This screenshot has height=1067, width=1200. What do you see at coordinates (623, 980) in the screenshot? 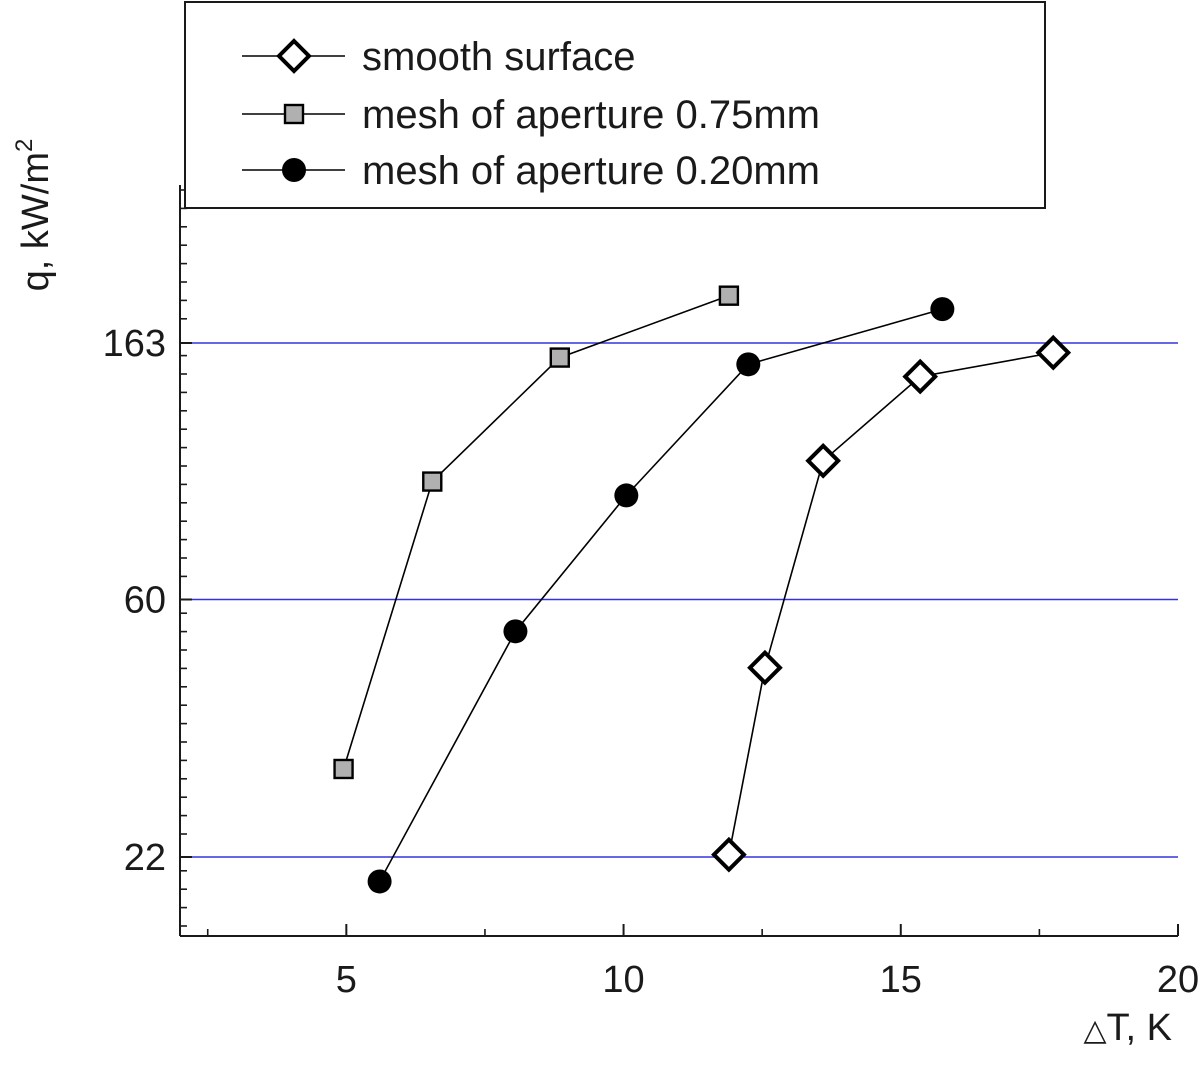
I see `x-tick-label: 10` at bounding box center [623, 980].